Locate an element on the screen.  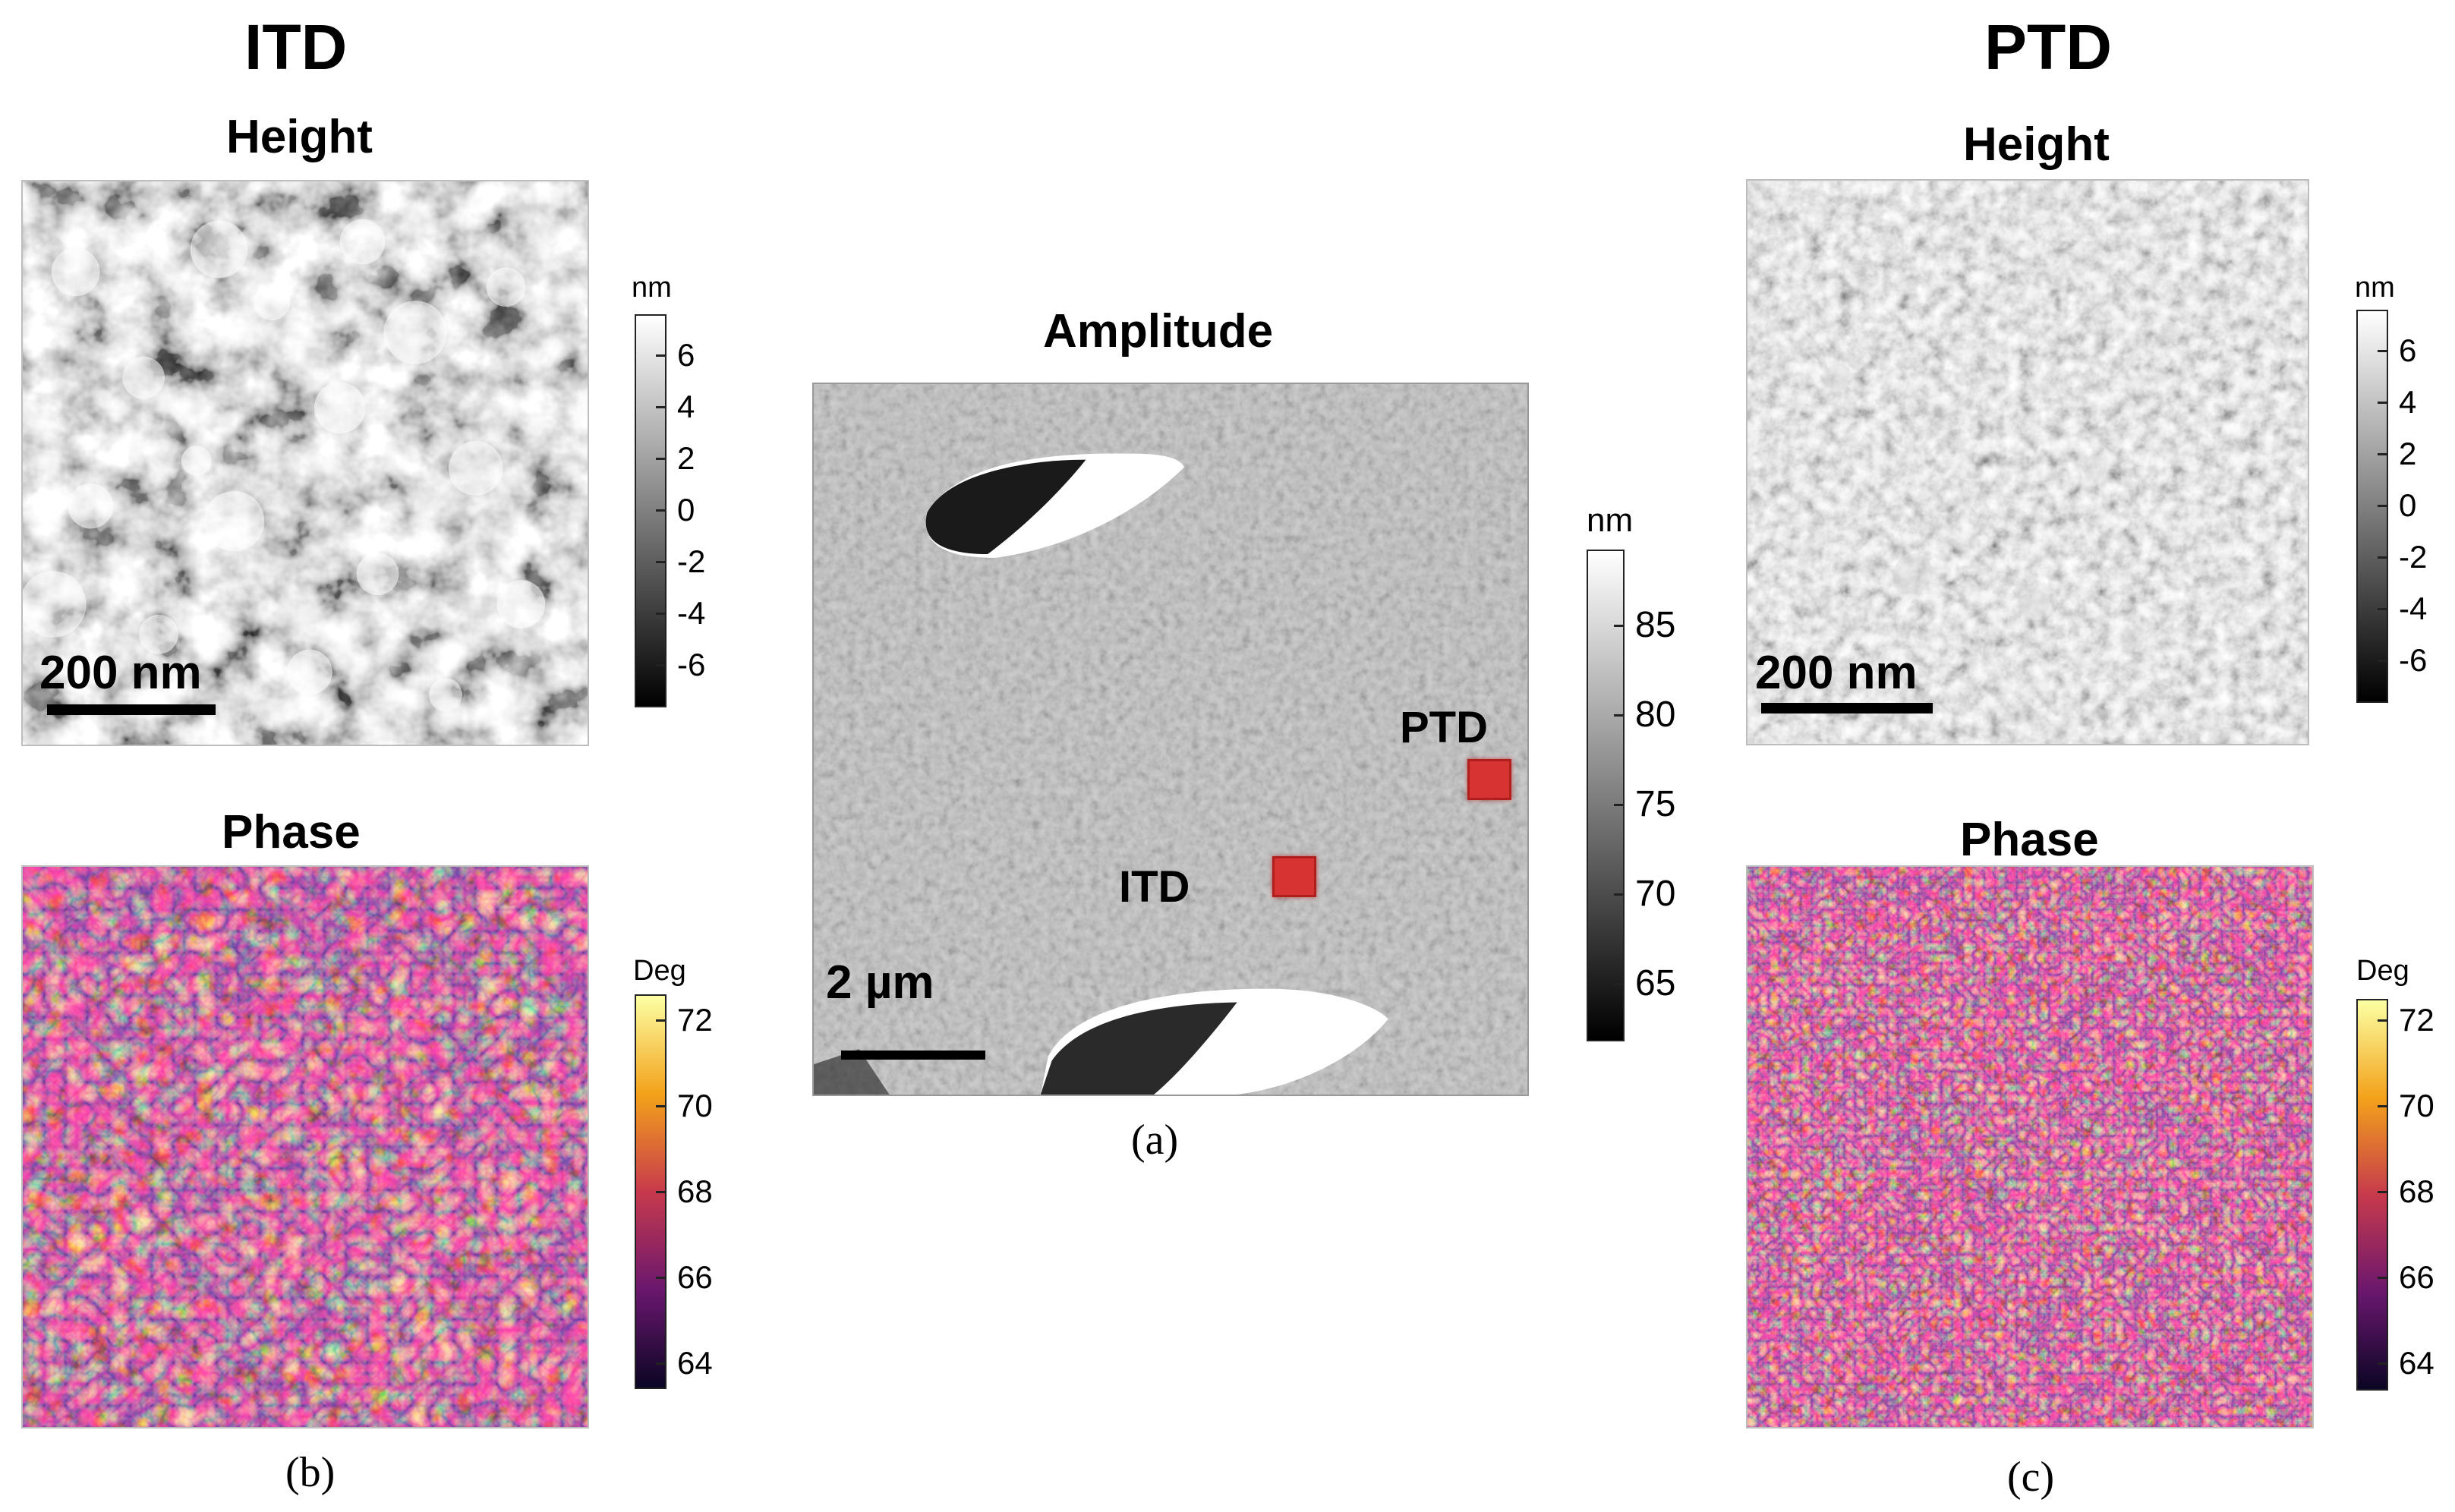
ptd-height-colorbar-tick-label: -2 is located at coordinates (2413, 557).